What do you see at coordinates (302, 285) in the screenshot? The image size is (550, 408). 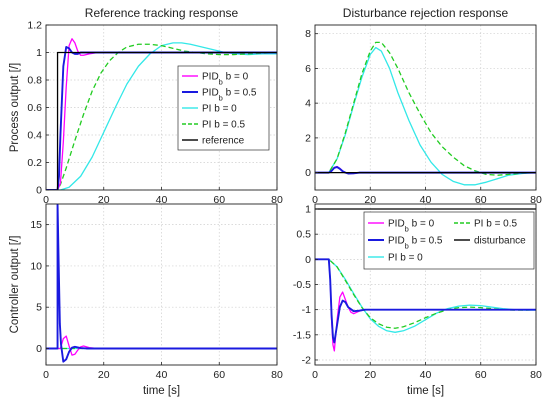 I see `y-tick-label: -0.5` at bounding box center [302, 285].